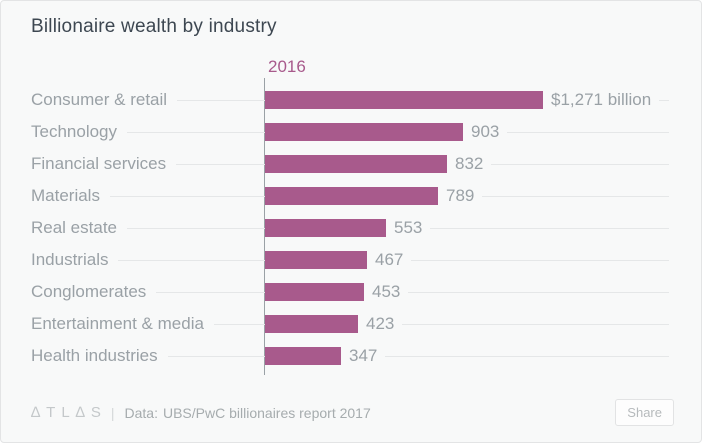 This screenshot has width=702, height=443. I want to click on value-label: 832, so click(469, 164).